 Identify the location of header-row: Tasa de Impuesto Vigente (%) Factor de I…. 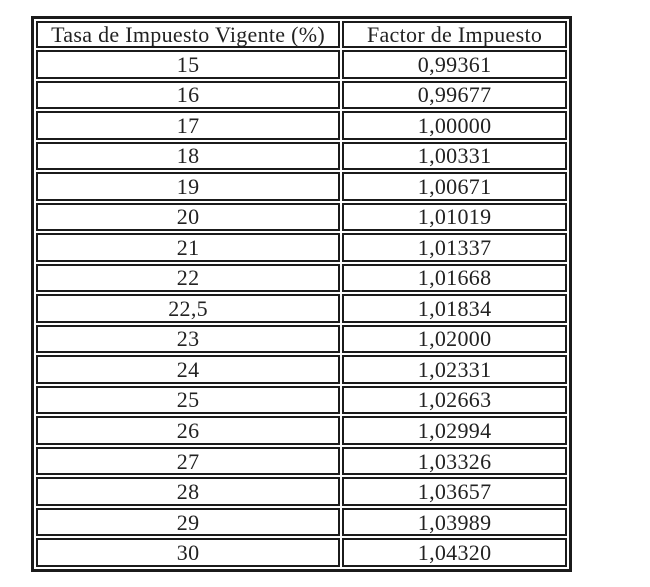
(301, 35).